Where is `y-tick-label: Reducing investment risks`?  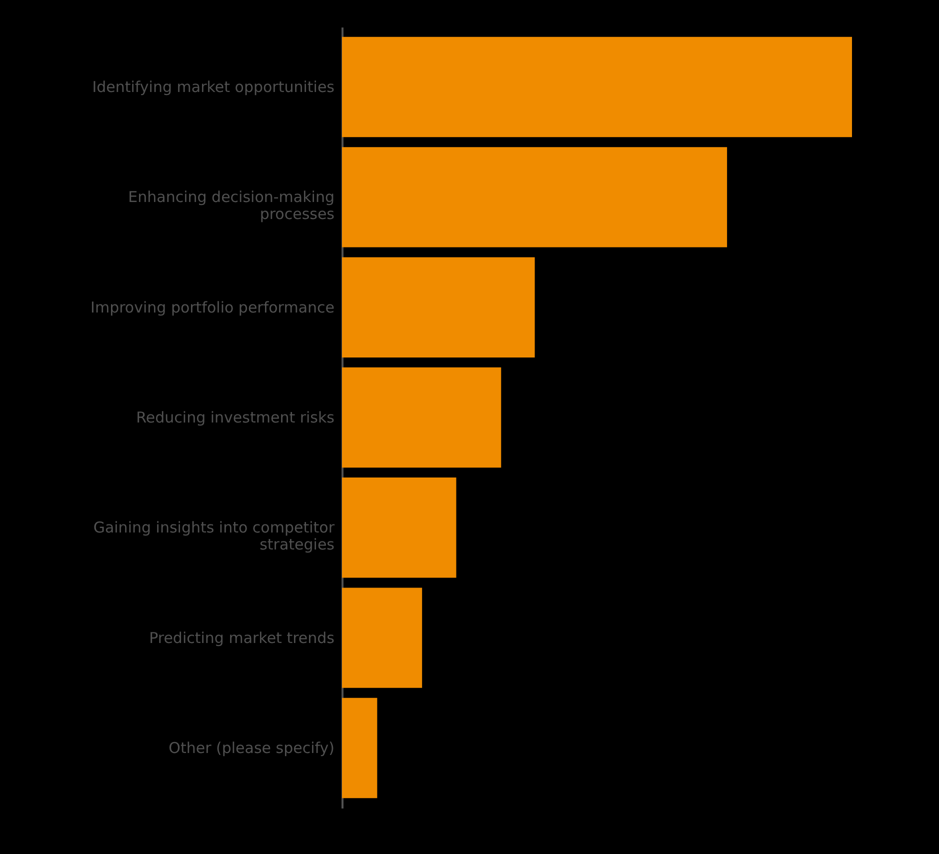 y-tick-label: Reducing investment risks is located at coordinates (235, 417).